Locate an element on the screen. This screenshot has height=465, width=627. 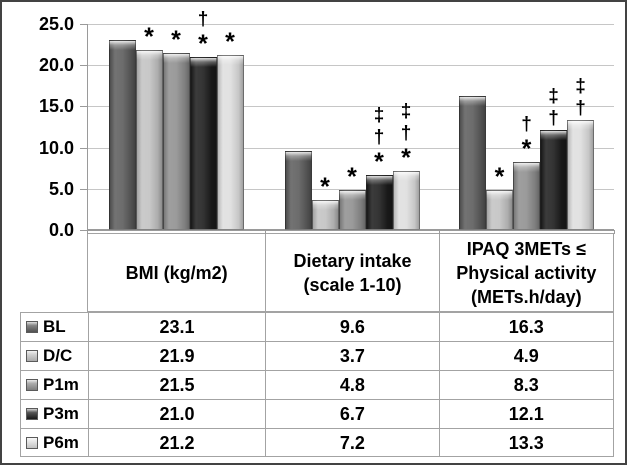
bar-BL-cat0 is located at coordinates (122, 134).